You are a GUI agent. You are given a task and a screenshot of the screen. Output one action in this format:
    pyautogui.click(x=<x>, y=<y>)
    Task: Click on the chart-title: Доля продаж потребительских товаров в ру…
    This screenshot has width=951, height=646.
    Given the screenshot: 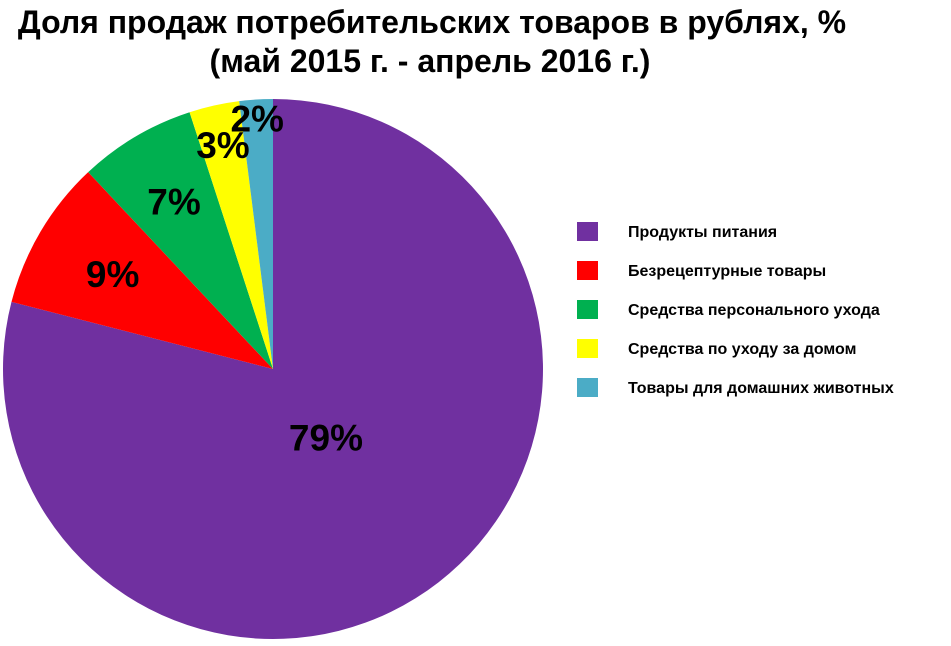 What is the action you would take?
    pyautogui.click(x=432, y=22)
    